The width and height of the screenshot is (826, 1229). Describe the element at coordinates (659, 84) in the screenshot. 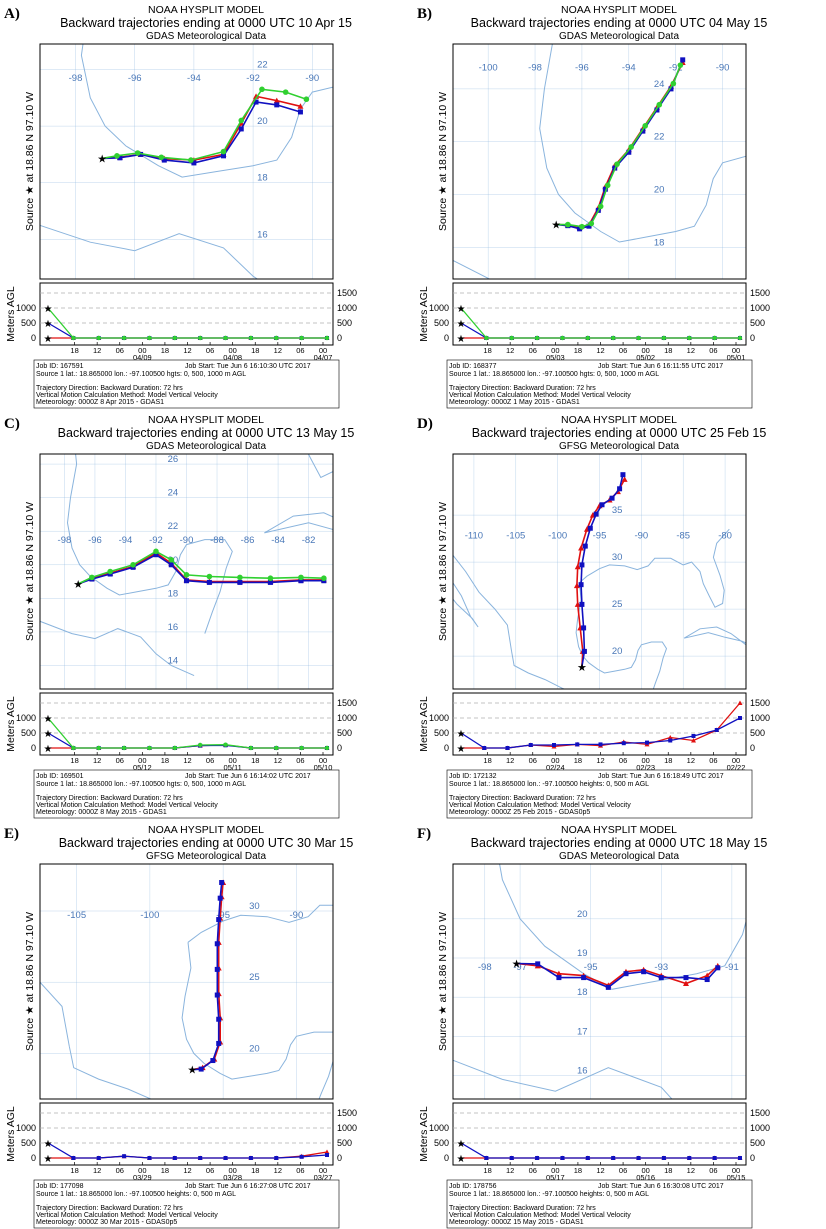

I see `lat-grid-label: 24` at that location.